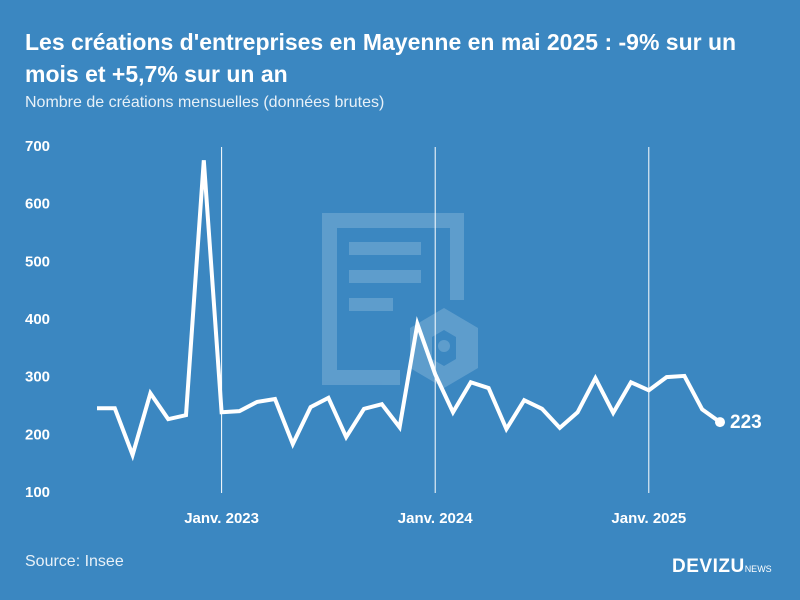 The height and width of the screenshot is (600, 800). I want to click on brand-suffix: NEWS, so click(758, 569).